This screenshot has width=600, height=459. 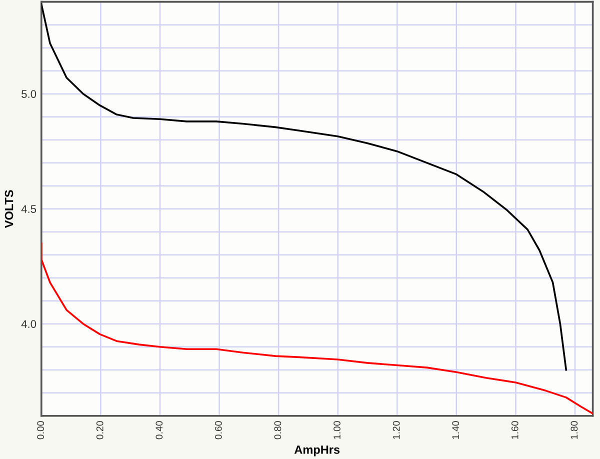 What do you see at coordinates (9, 209) in the screenshot?
I see `y-axis-title: VOLTS` at bounding box center [9, 209].